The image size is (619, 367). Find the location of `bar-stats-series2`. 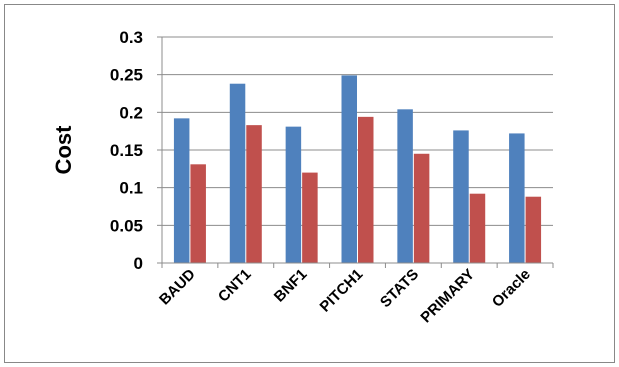

bar-stats-series2 is located at coordinates (421, 208).